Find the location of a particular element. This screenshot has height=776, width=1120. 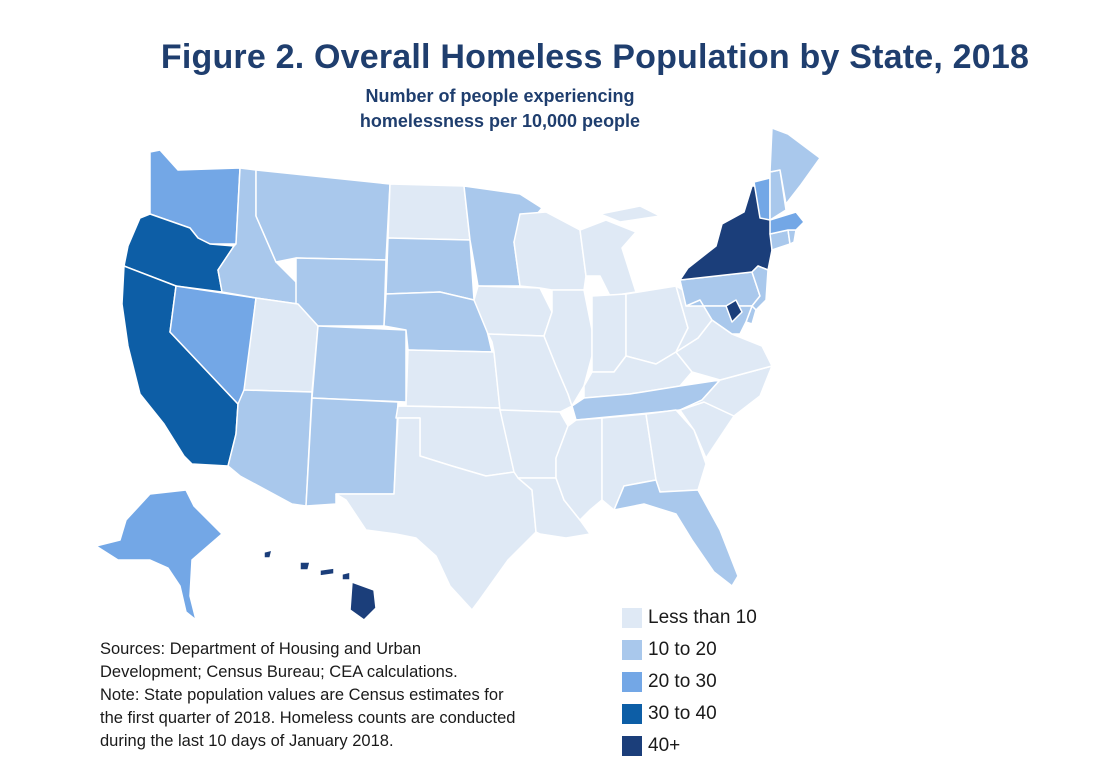

subtitle-line-1: Number of people experiencing is located at coordinates (500, 96).